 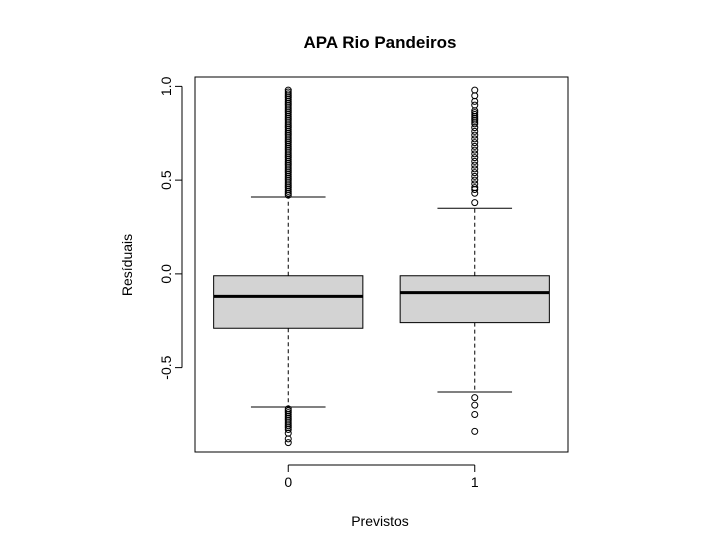 What do you see at coordinates (166, 274) in the screenshot?
I see `y-tick-label: 0.0` at bounding box center [166, 274].